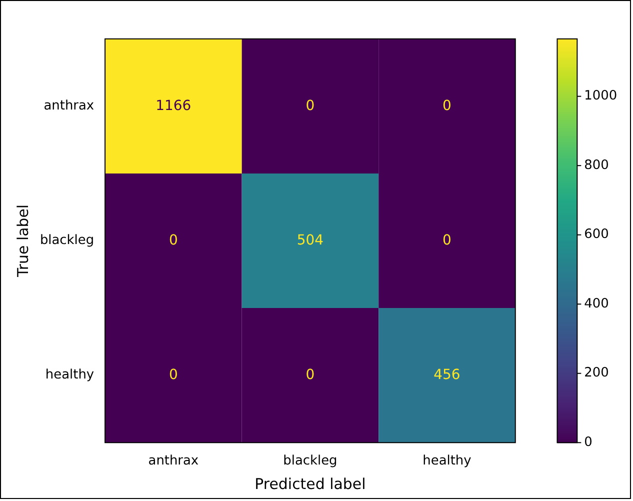 The width and height of the screenshot is (633, 501). I want to click on color-bar-label: 600, so click(596, 234).